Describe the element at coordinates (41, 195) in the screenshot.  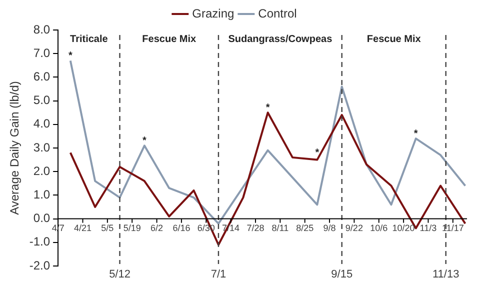
I see `y-tick-label: 1.0` at that location.